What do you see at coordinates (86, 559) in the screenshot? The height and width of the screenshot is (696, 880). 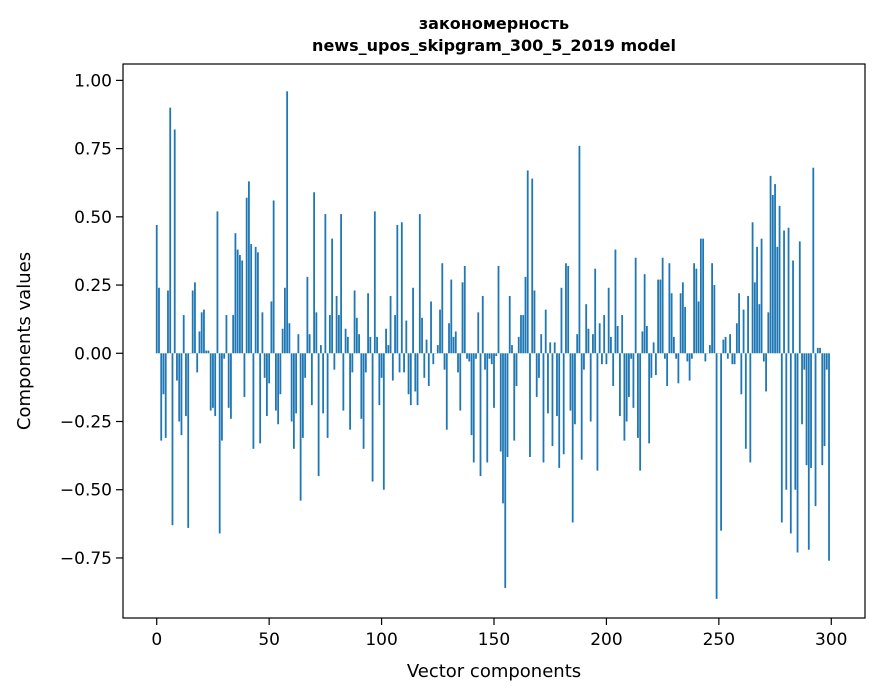 I see `y-tick-label: −0.75` at bounding box center [86, 559].